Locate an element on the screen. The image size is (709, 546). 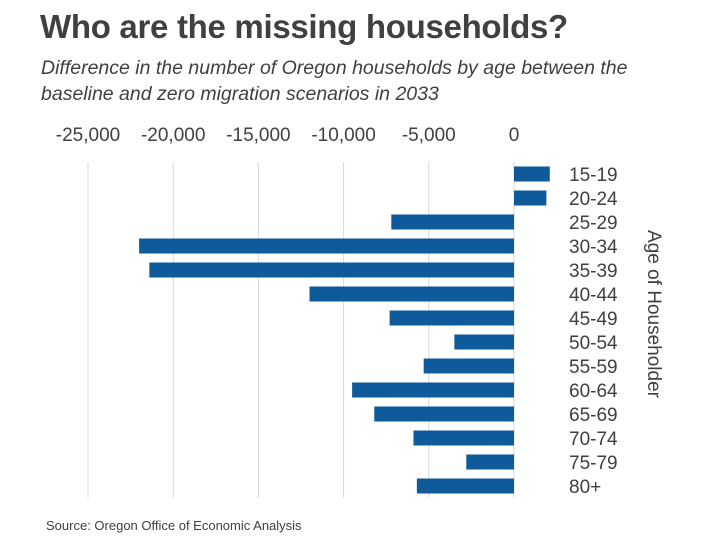
x-tick-label: 0 is located at coordinates (514, 135).